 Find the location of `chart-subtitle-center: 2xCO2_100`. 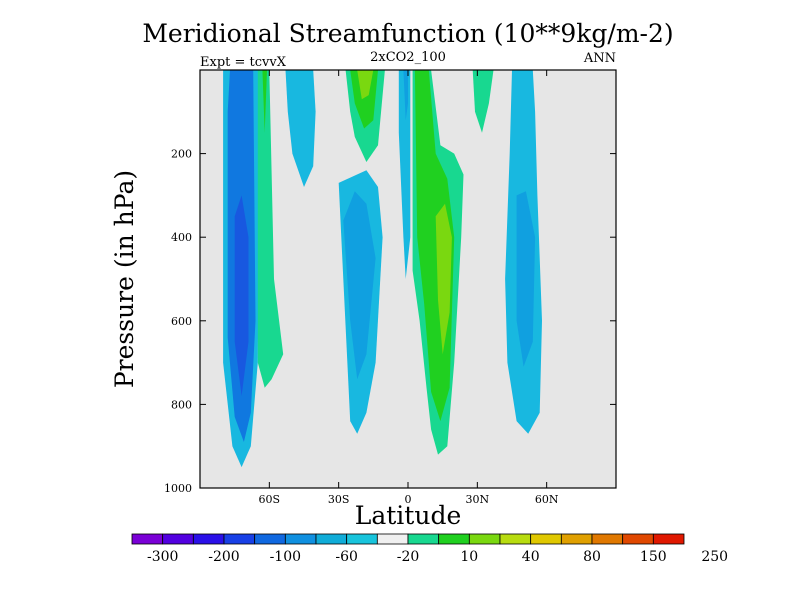

chart-subtitle-center: 2xCO2_100 is located at coordinates (408, 57).